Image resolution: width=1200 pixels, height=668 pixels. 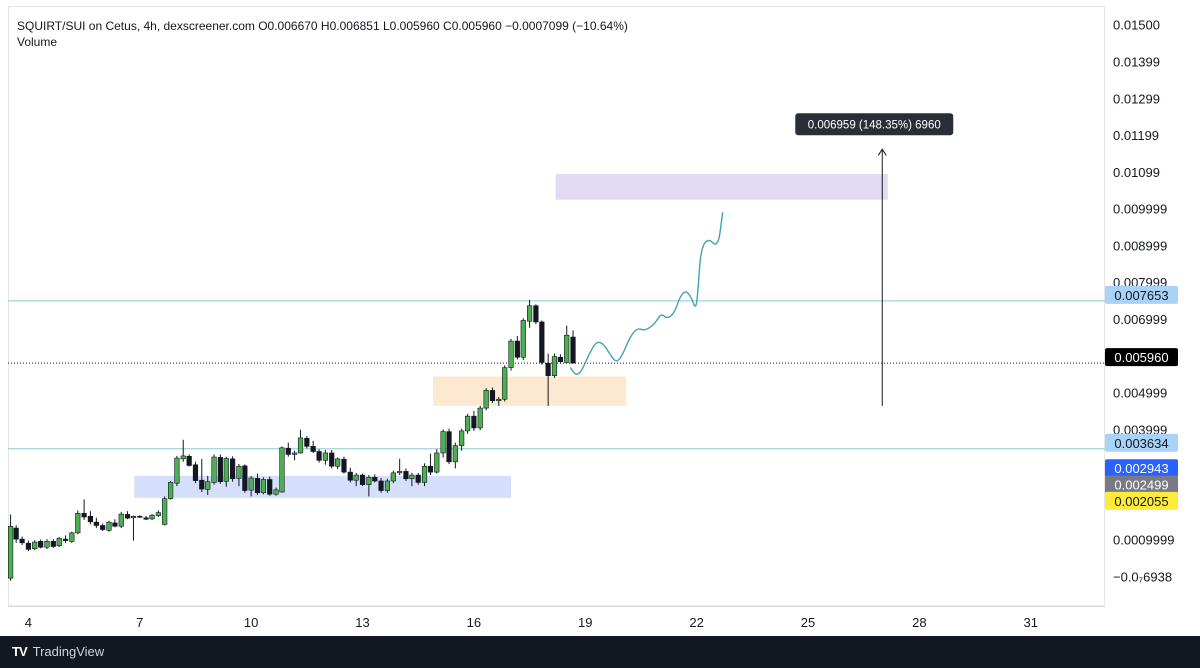 I want to click on price-label-badge: 0.002055, so click(x=1141, y=500).